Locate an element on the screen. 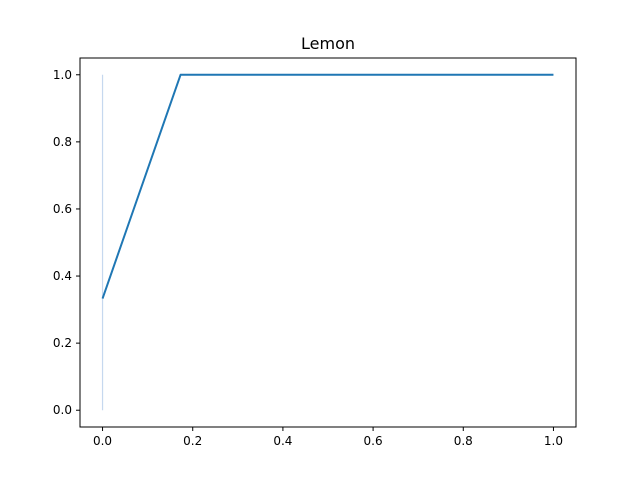  y-tick-label: 0.4 is located at coordinates (62, 276).